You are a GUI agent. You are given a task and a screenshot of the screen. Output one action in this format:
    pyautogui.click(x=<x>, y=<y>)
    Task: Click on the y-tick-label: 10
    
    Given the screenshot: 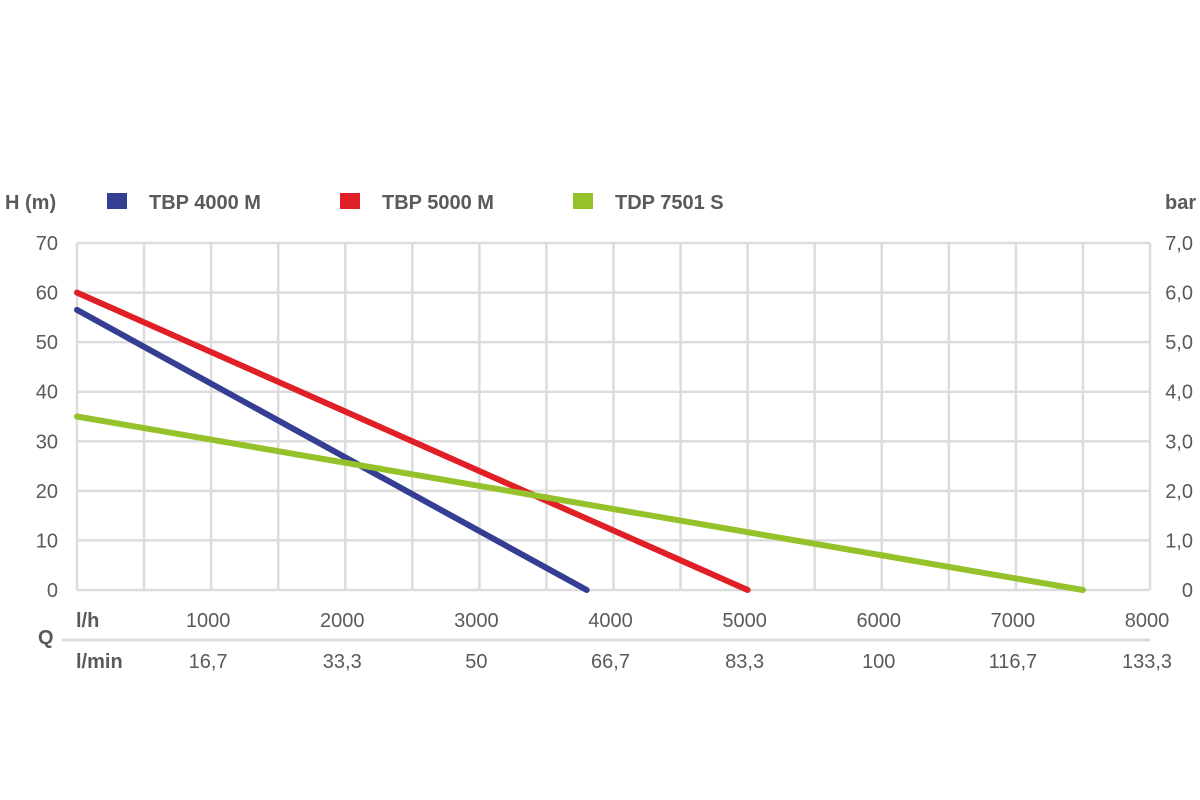 What is the action you would take?
    pyautogui.click(x=47, y=541)
    